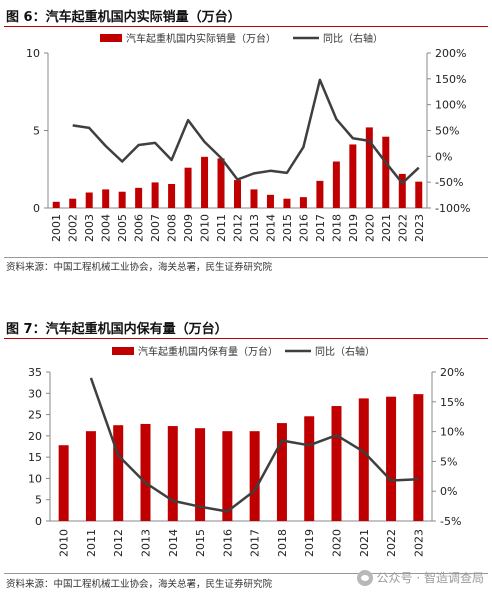 This screenshot has width=492, height=594. What do you see at coordinates (35, 436) in the screenshot?
I see `left-tick-label: 20` at bounding box center [35, 436].